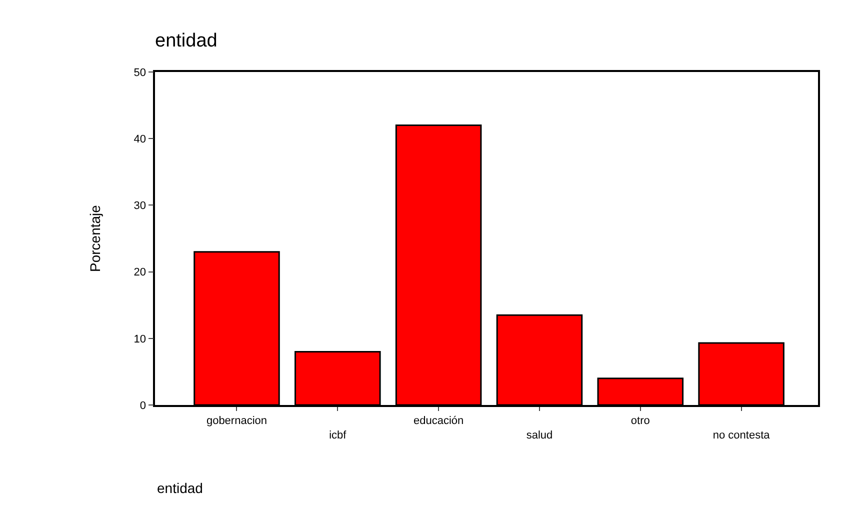  I want to click on x-axis-title: entidad, so click(180, 488).